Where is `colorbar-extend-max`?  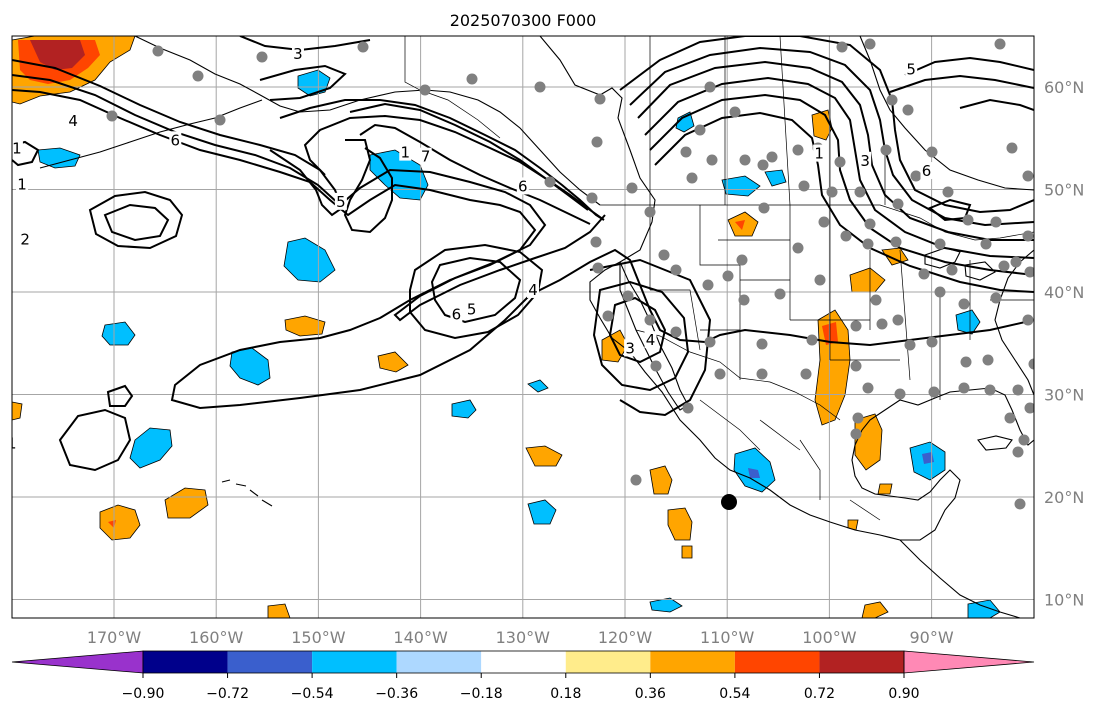 colorbar-extend-max is located at coordinates (969, 662).